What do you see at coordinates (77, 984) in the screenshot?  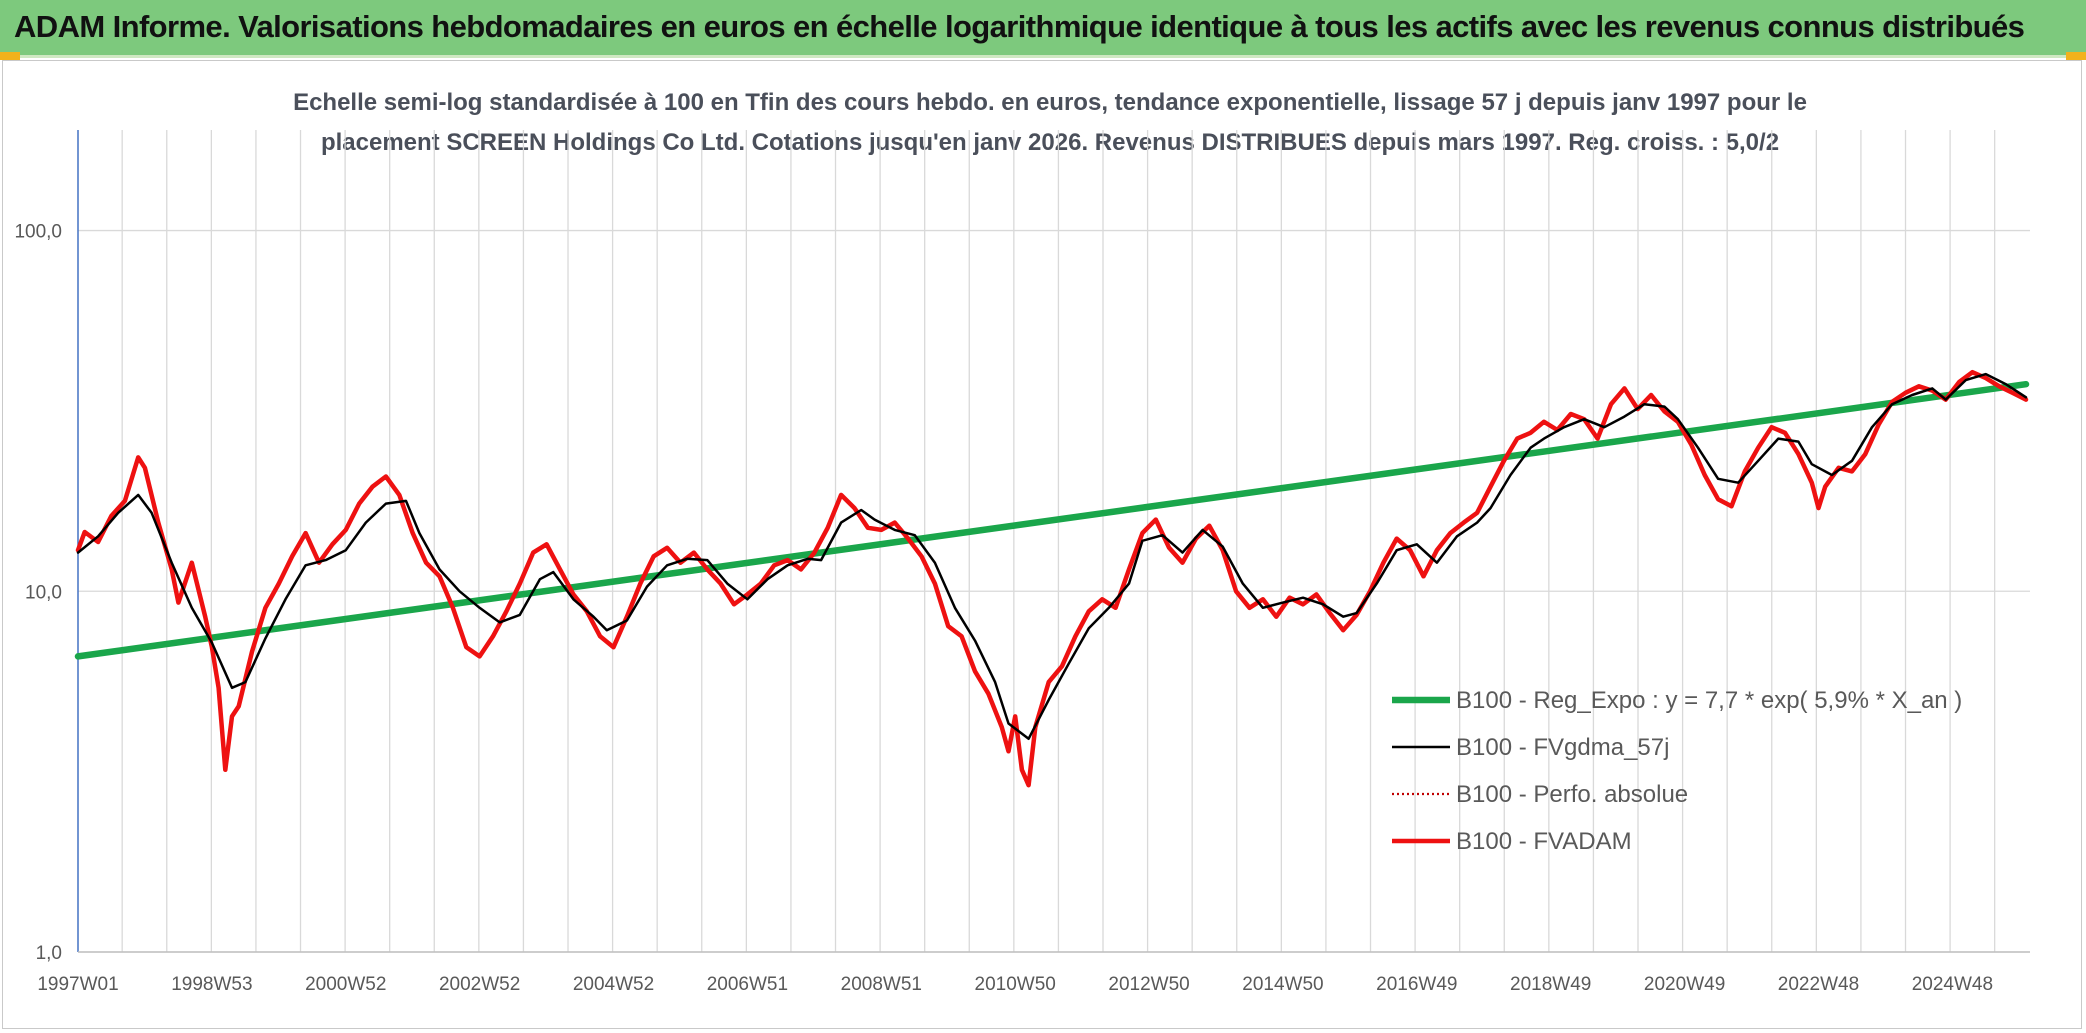 I see `x-tick-label: 1997W01` at bounding box center [77, 984].